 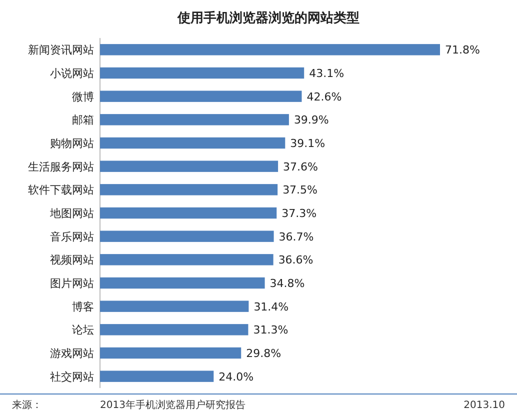 I want to click on data-label: 43.1%, so click(x=326, y=73).